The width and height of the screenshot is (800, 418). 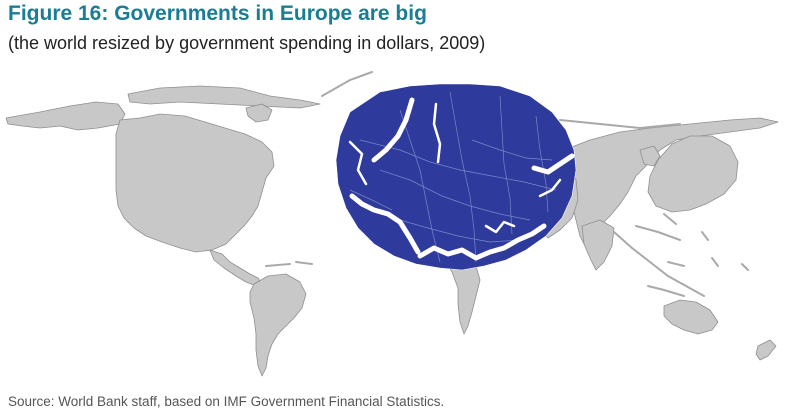 I want to click on caribbean-islands, so click(x=289, y=264).